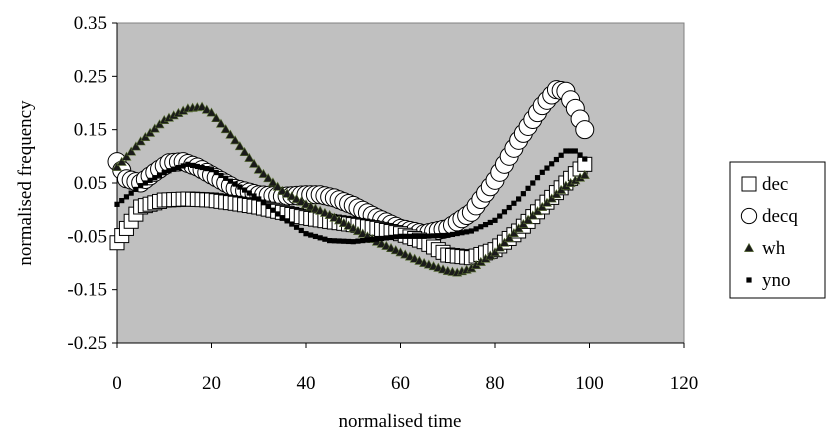 The image size is (827, 444). I want to click on legend-label-wh: wh, so click(774, 248).